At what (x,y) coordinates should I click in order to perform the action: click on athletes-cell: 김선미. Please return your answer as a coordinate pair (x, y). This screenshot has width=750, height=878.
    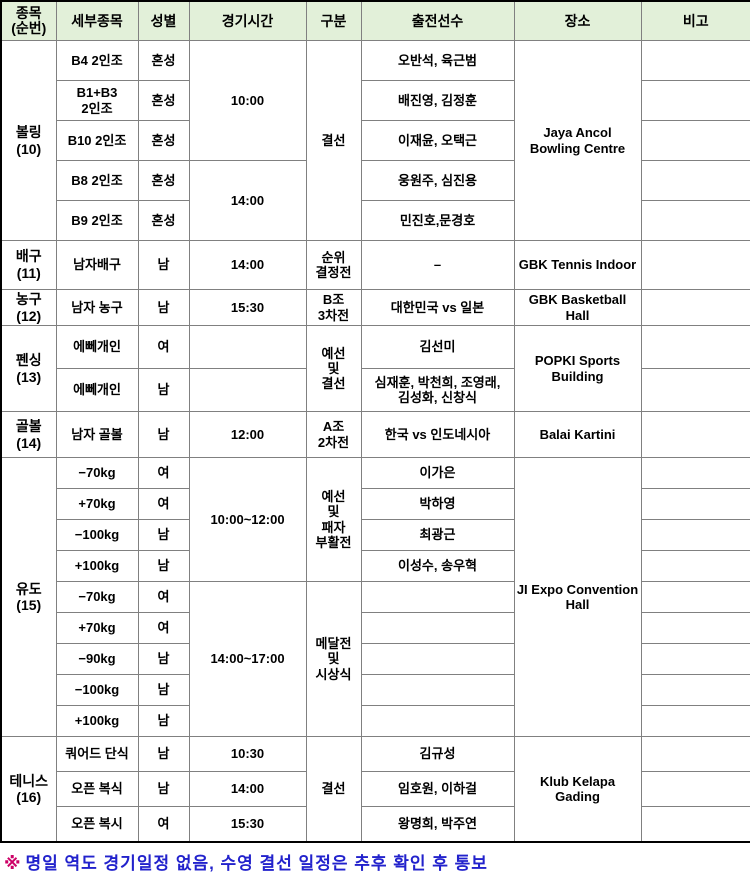
    Looking at the image, I should click on (437, 347).